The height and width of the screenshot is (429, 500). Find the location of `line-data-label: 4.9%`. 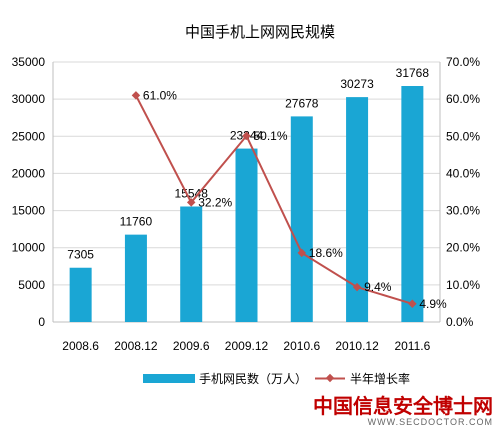

line-data-label: 4.9% is located at coordinates (433, 304).